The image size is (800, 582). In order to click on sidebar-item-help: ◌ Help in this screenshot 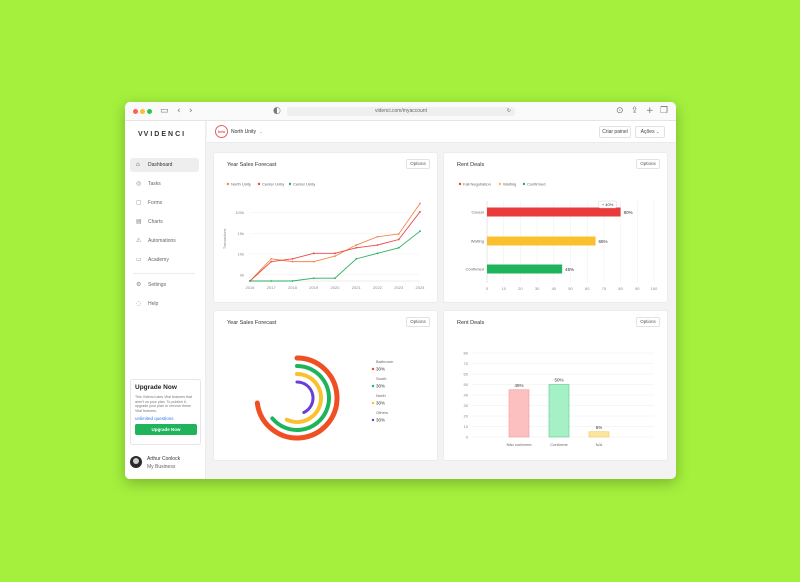, I will do `click(164, 304)`.